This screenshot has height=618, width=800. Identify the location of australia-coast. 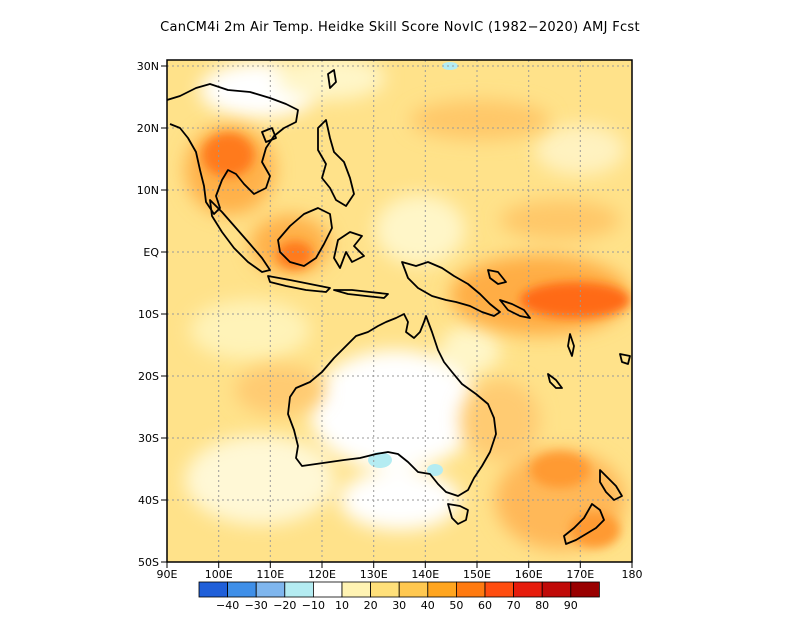
(392, 405).